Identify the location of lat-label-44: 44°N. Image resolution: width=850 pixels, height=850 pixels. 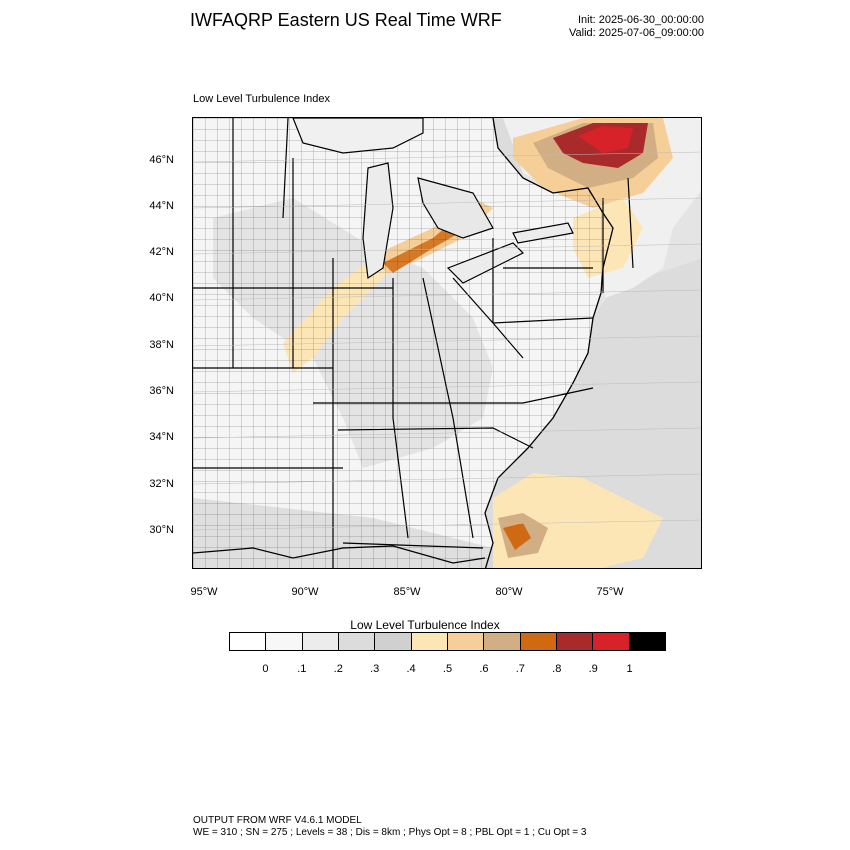
(161, 206).